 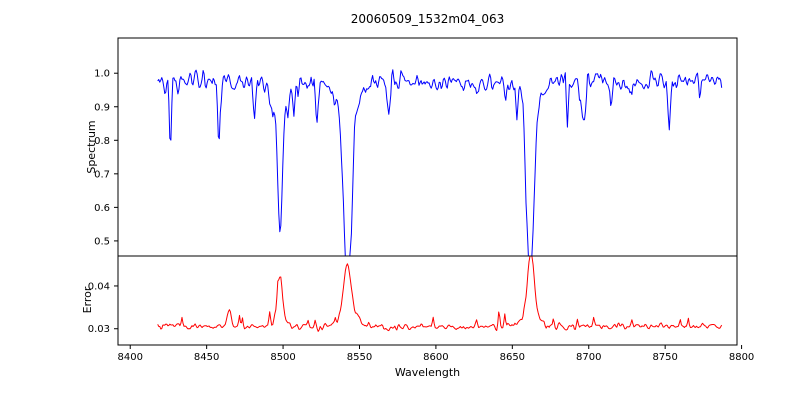 I want to click on error-line, so click(x=440, y=294).